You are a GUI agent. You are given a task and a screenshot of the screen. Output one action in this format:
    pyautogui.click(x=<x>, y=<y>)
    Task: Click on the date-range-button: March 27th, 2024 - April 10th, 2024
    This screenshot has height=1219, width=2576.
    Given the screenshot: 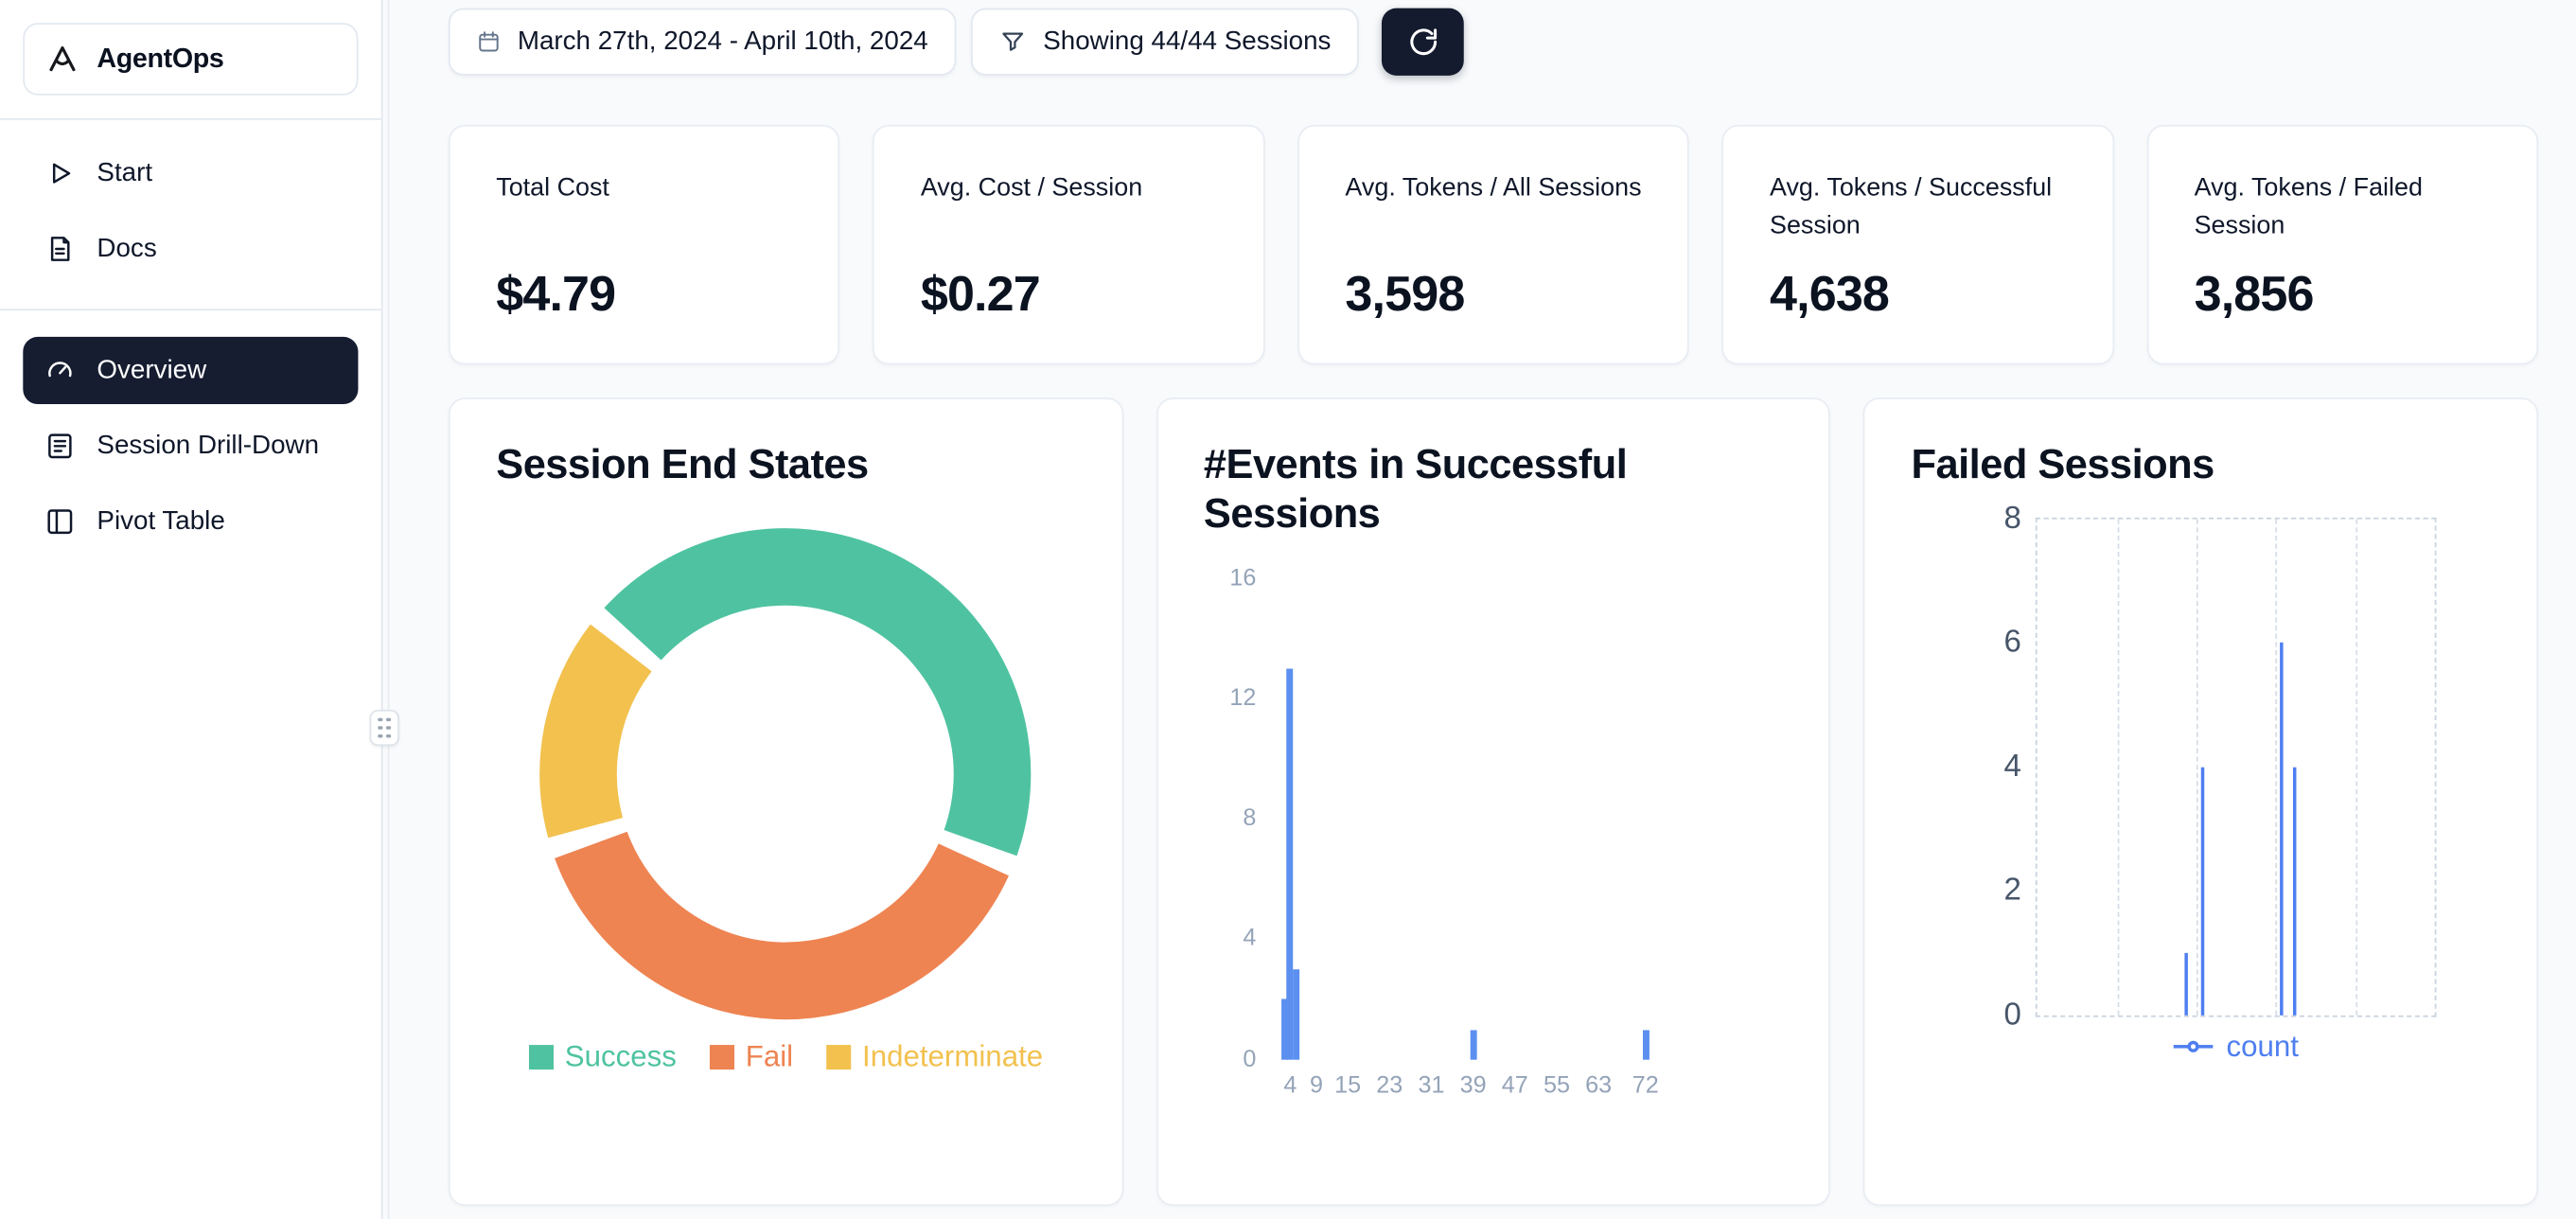 What is the action you would take?
    pyautogui.click(x=702, y=42)
    